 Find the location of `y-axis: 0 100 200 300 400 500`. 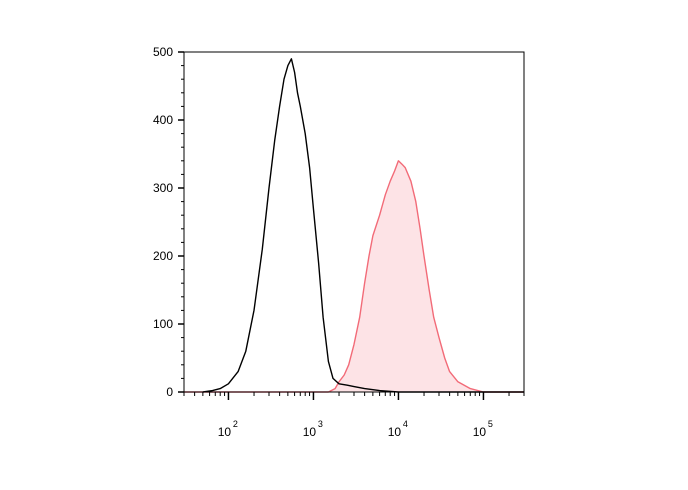

y-axis: 0 100 200 300 400 500 is located at coordinates (168, 222).